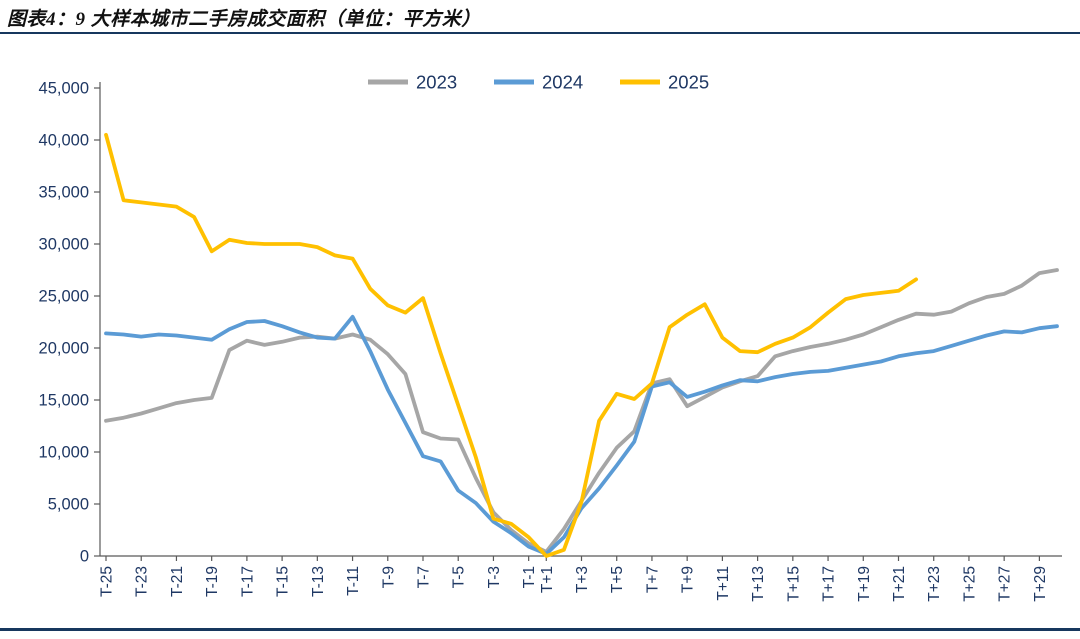 This screenshot has height=639, width=1080. I want to click on x-axis-label: T+5, so click(617, 579).